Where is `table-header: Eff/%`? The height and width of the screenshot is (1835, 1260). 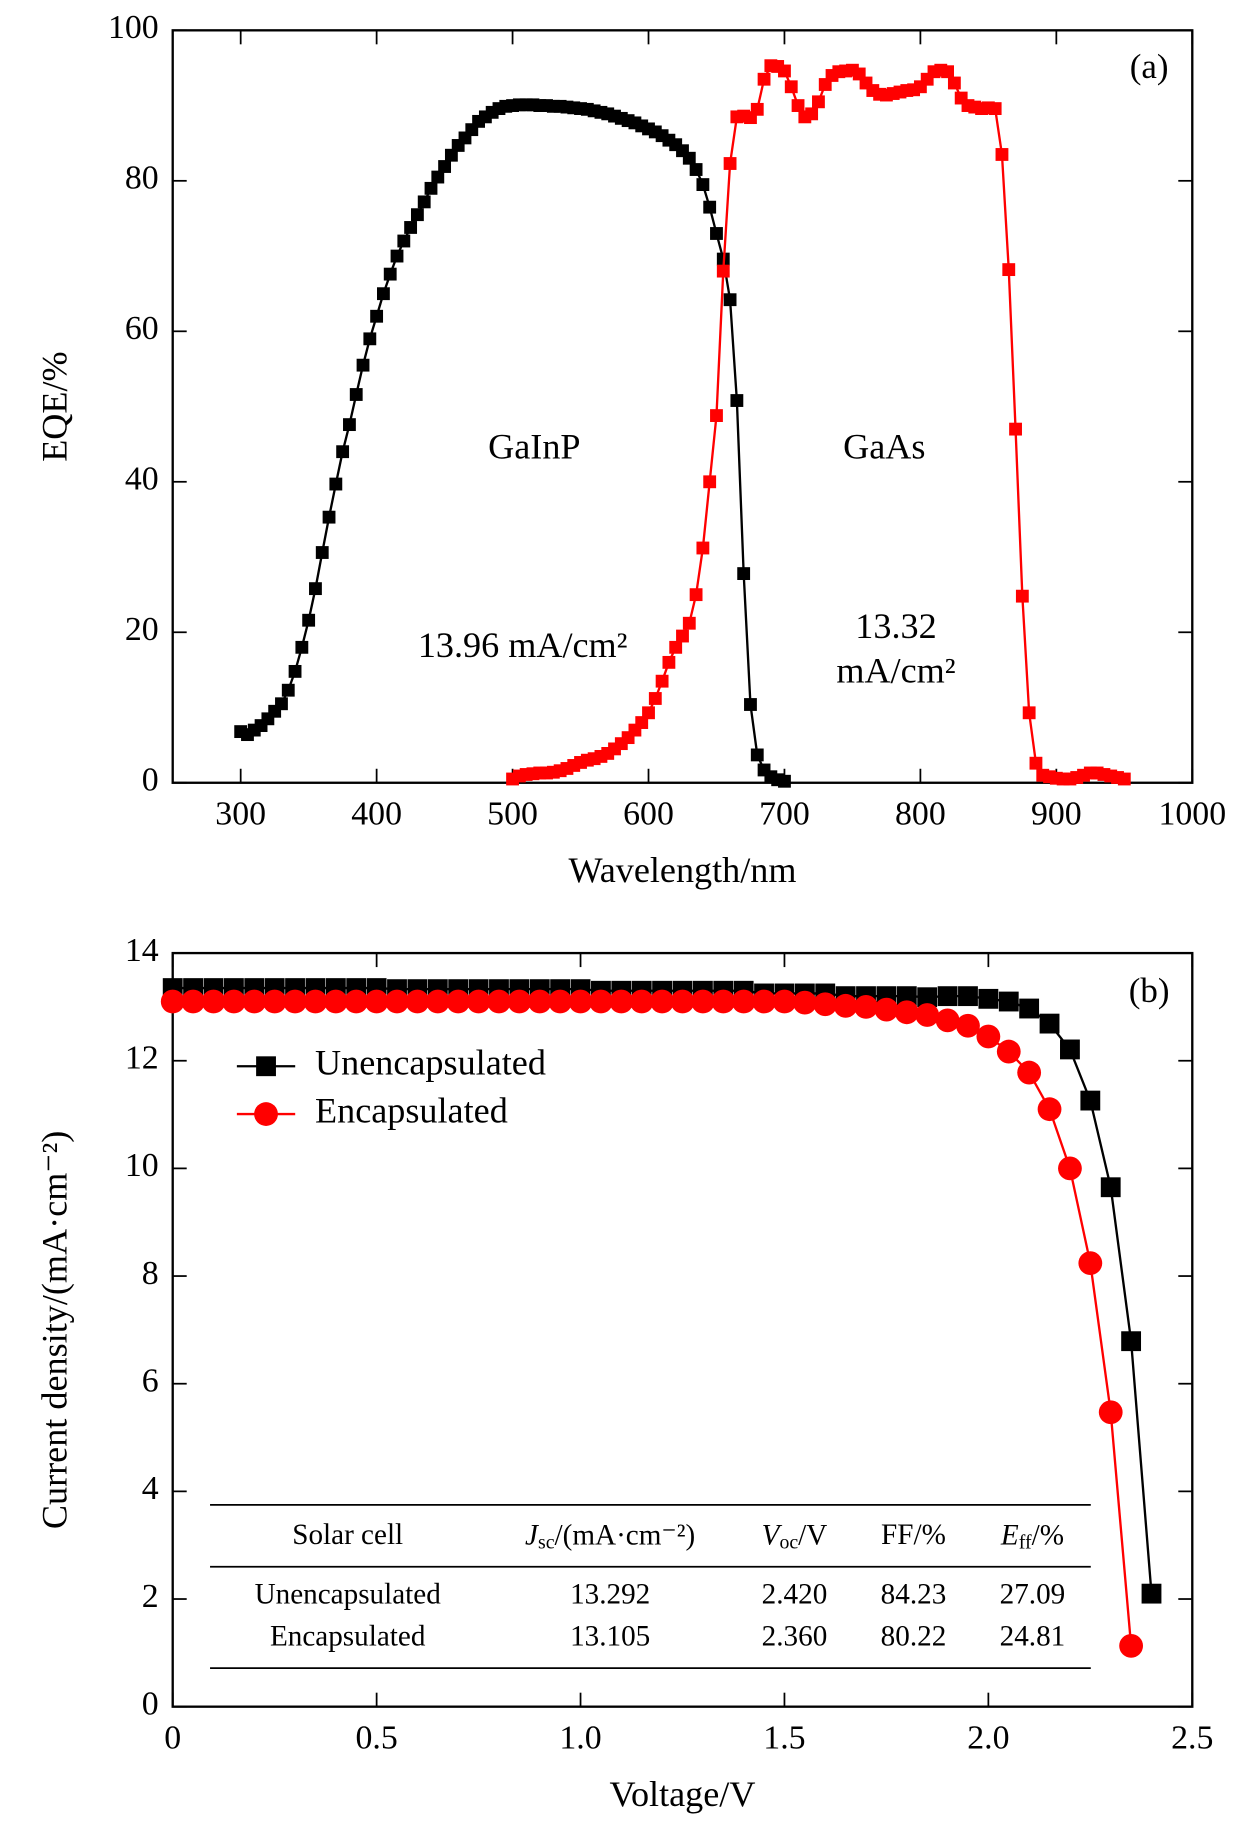
table-header: Eff/% is located at coordinates (1032, 1536).